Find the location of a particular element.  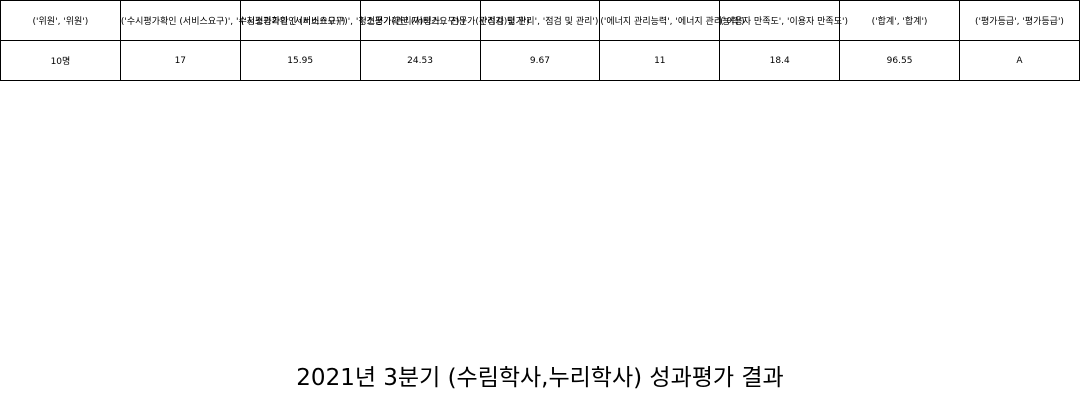

cell-ad-hoc-check: 17 is located at coordinates (180, 60).